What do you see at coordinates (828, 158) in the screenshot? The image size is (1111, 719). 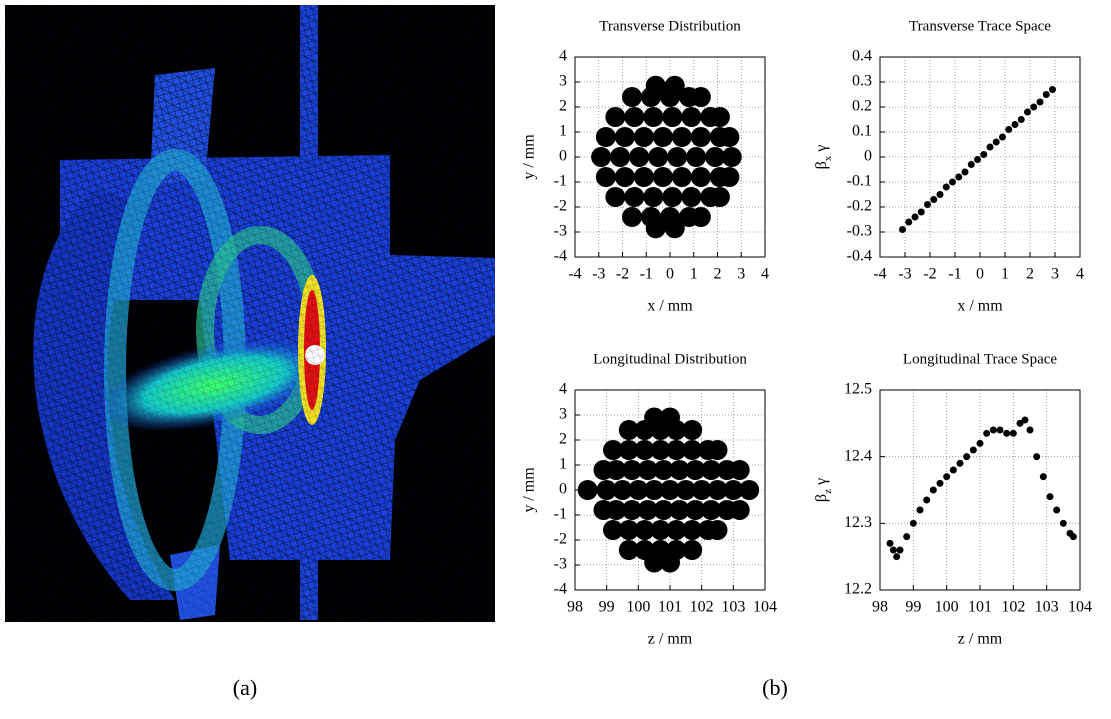 I see `label-subscript: x` at bounding box center [828, 158].